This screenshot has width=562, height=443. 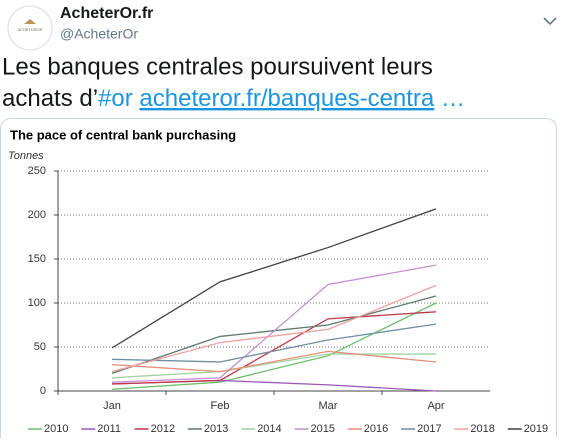 I want to click on x-tick-label: Jan, so click(x=112, y=406).